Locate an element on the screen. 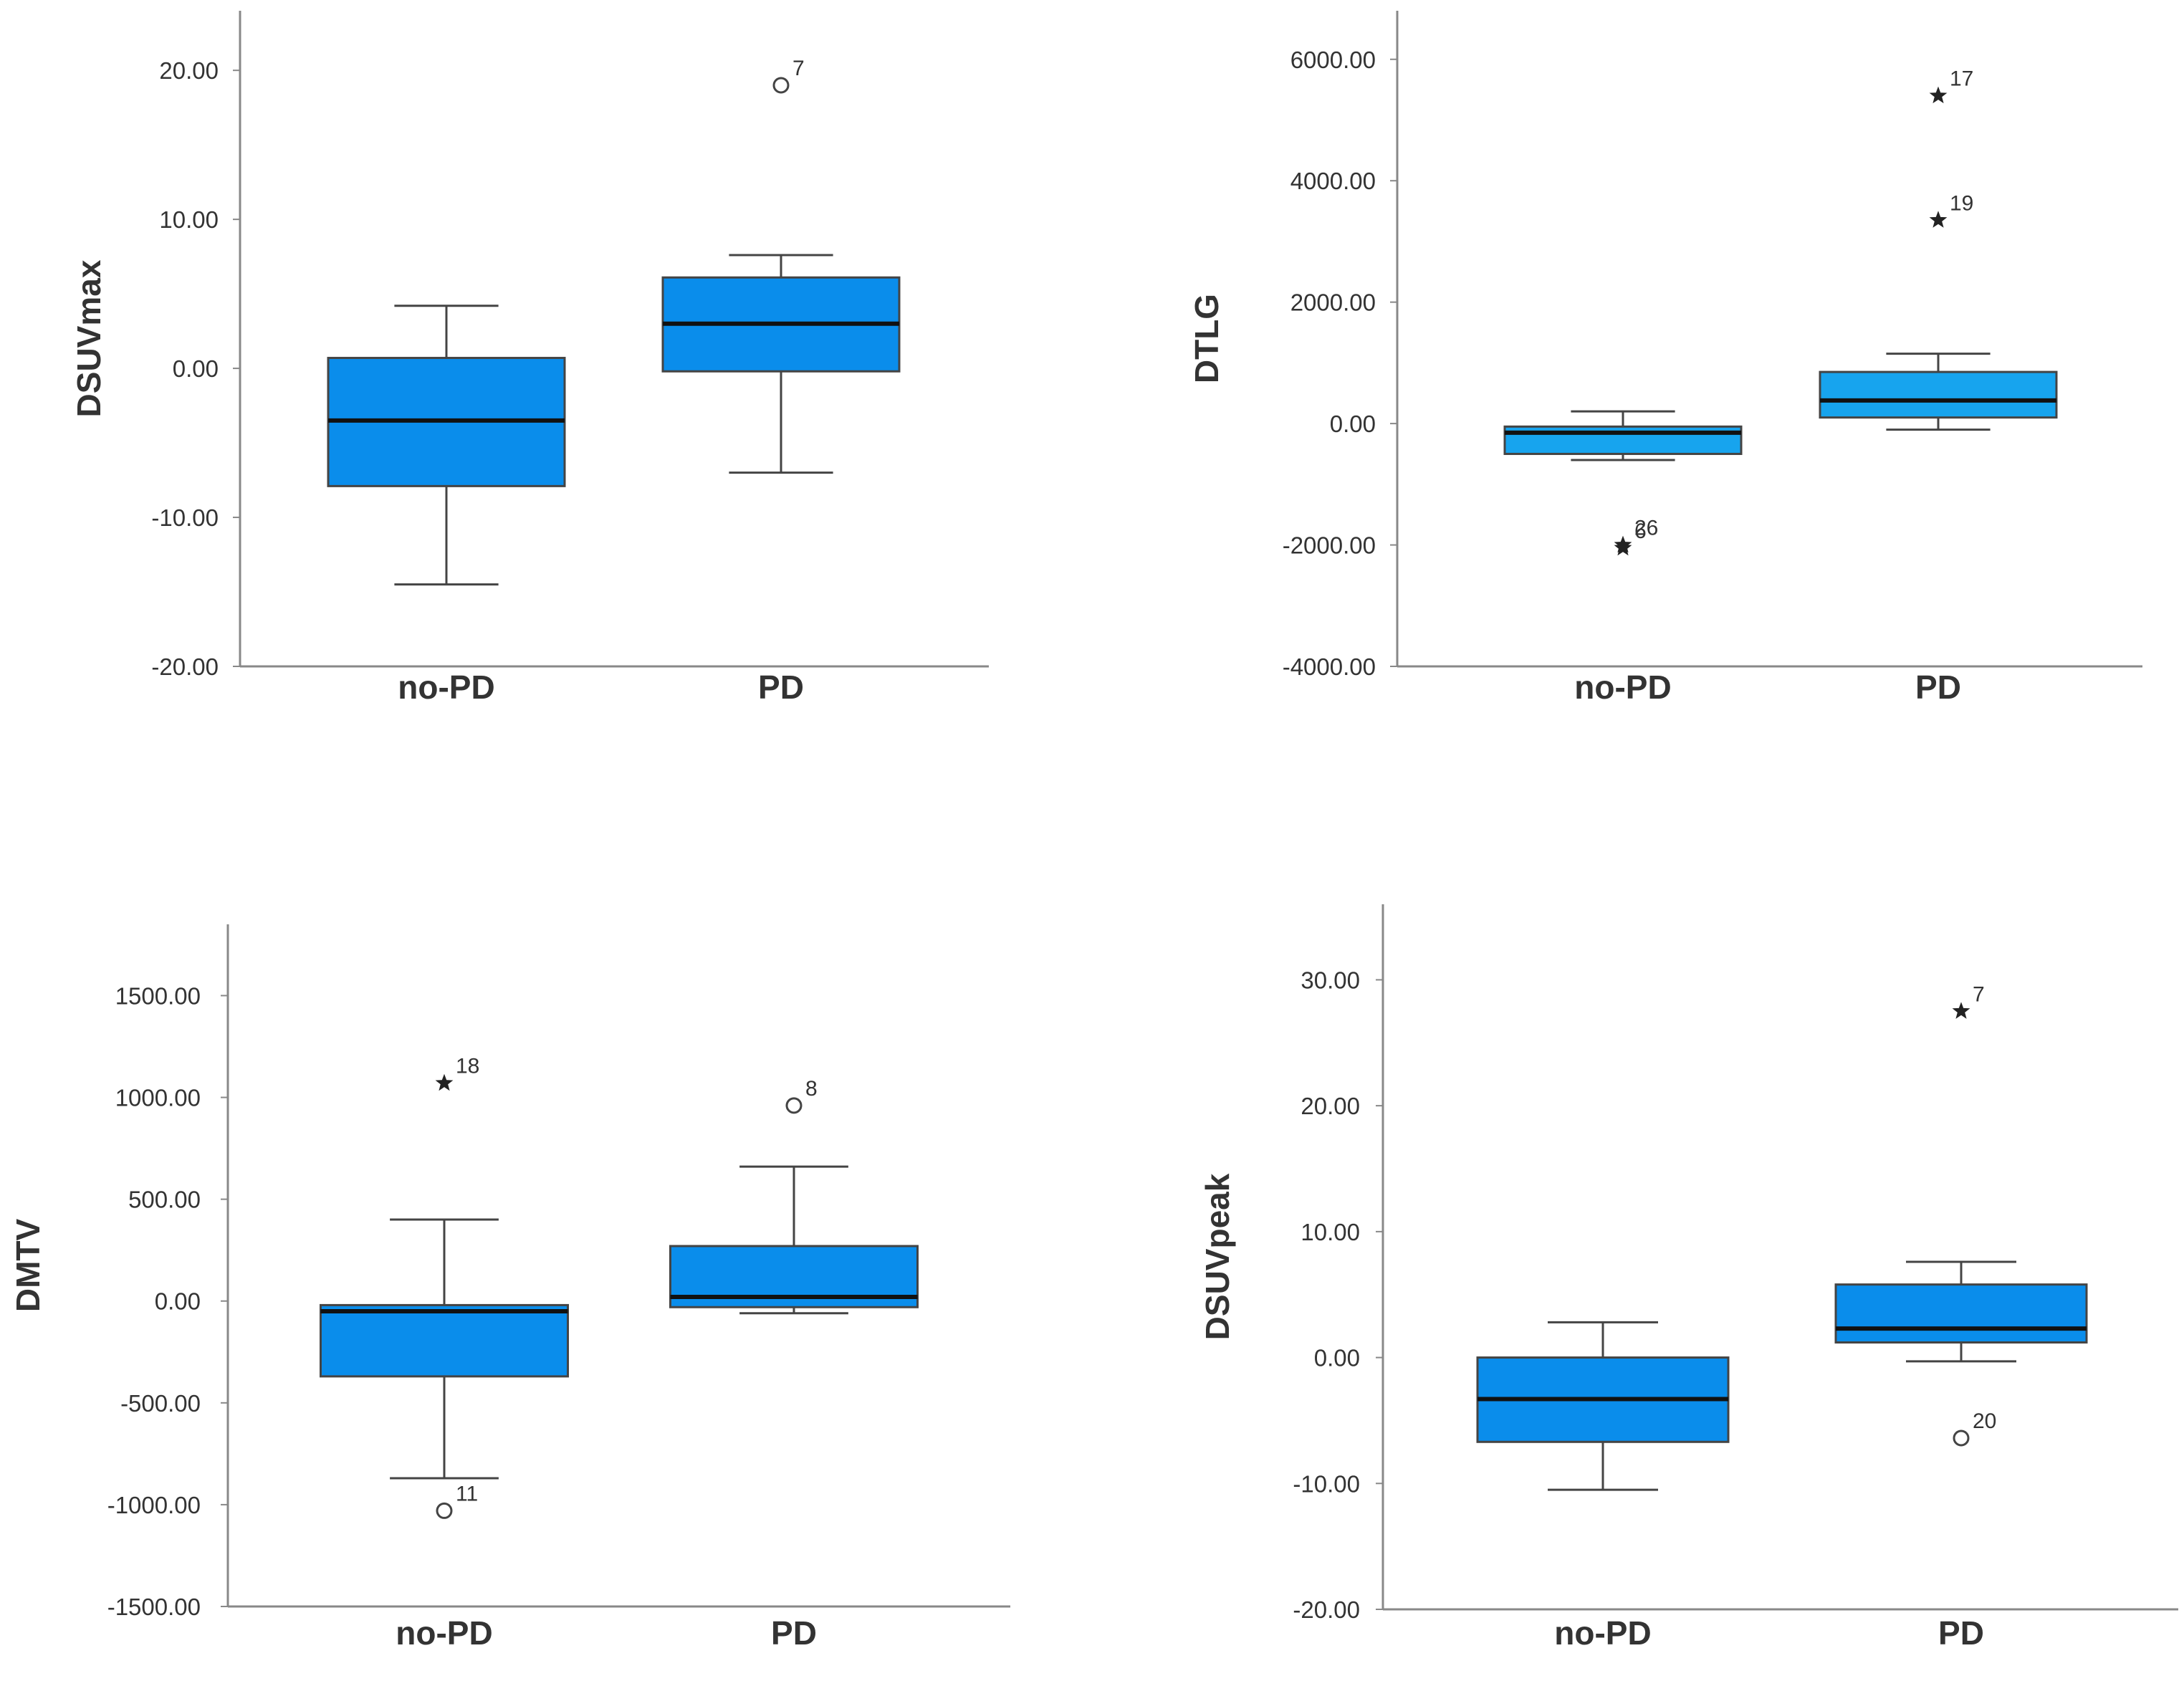 The height and width of the screenshot is (1681, 2184). outlier-label: 19 is located at coordinates (1961, 203).